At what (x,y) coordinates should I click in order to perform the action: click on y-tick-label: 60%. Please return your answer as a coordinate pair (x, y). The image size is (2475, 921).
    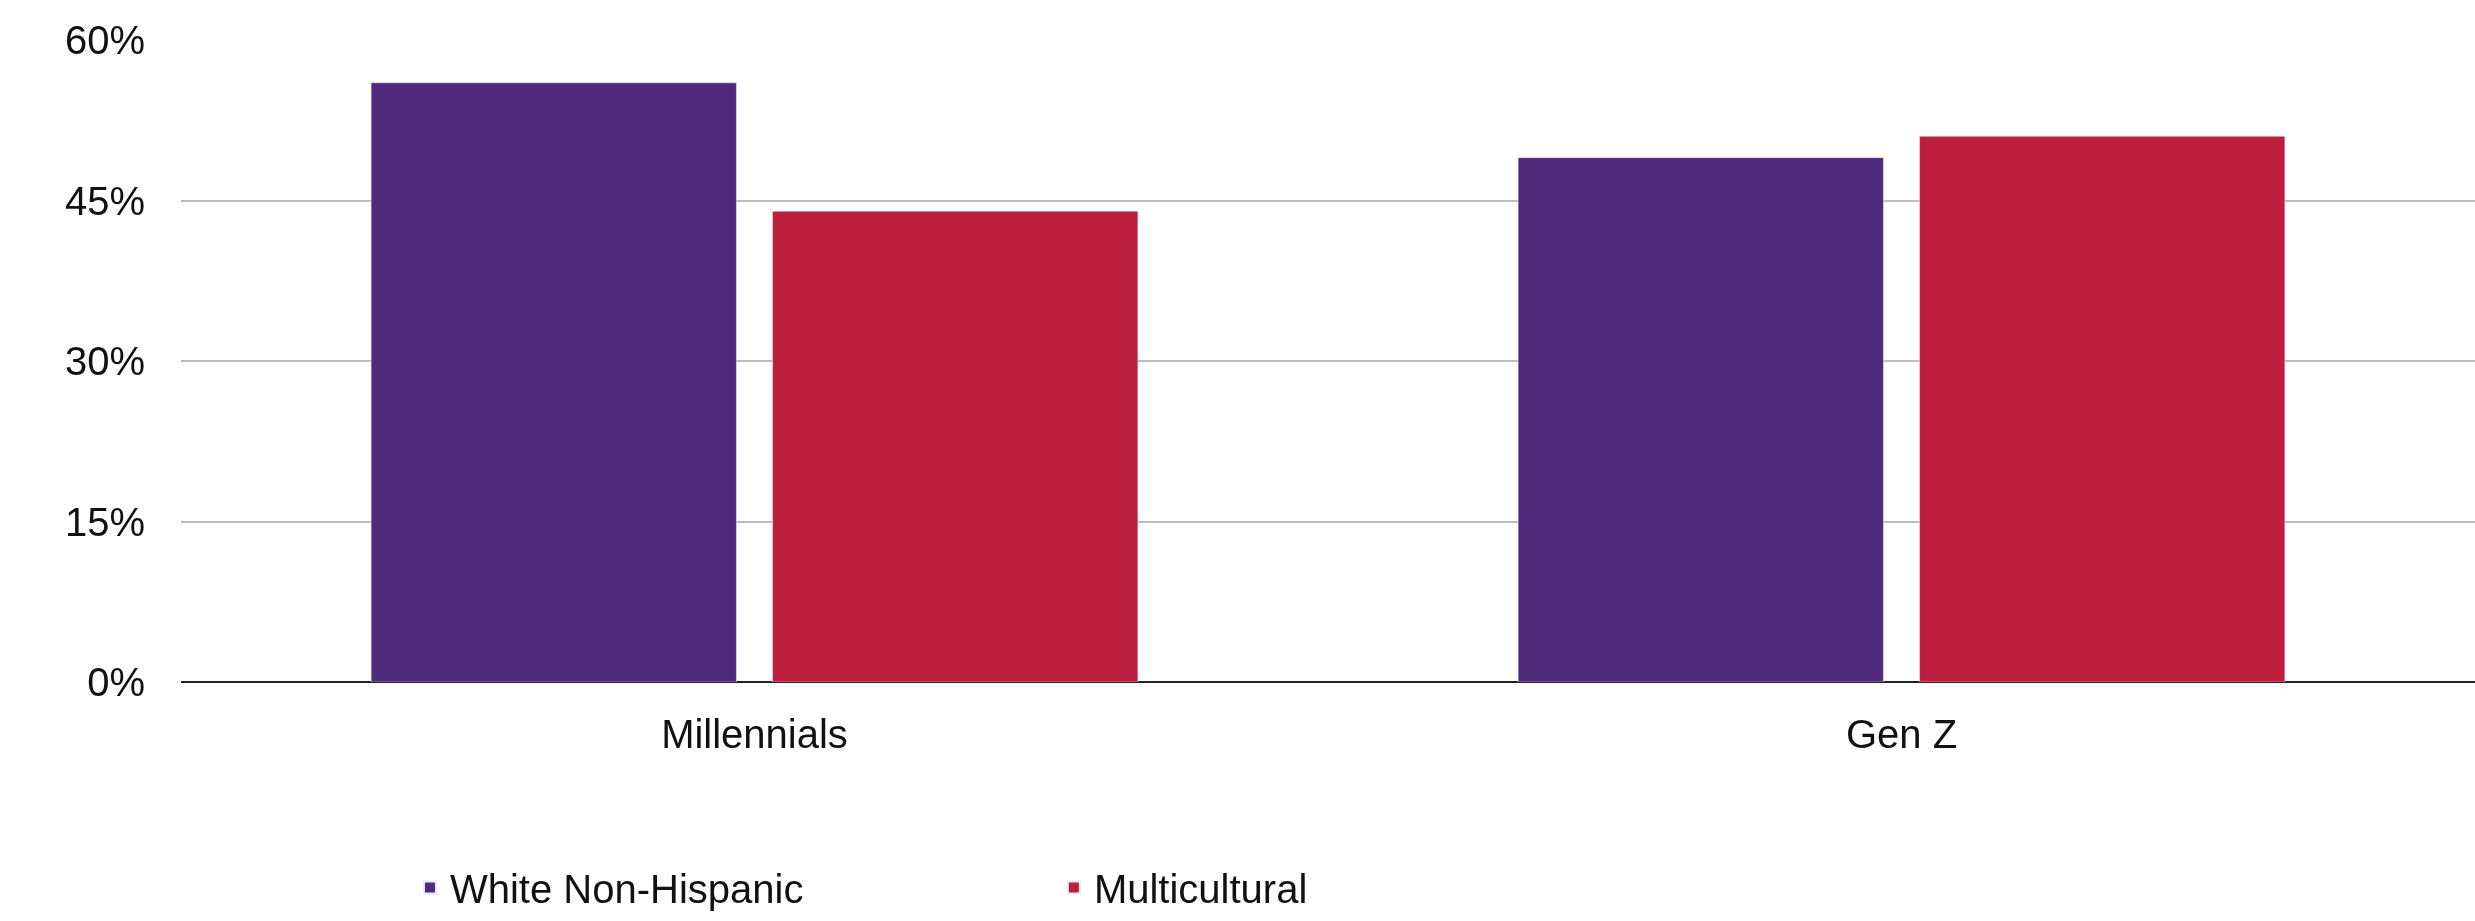
    Looking at the image, I should click on (104, 40).